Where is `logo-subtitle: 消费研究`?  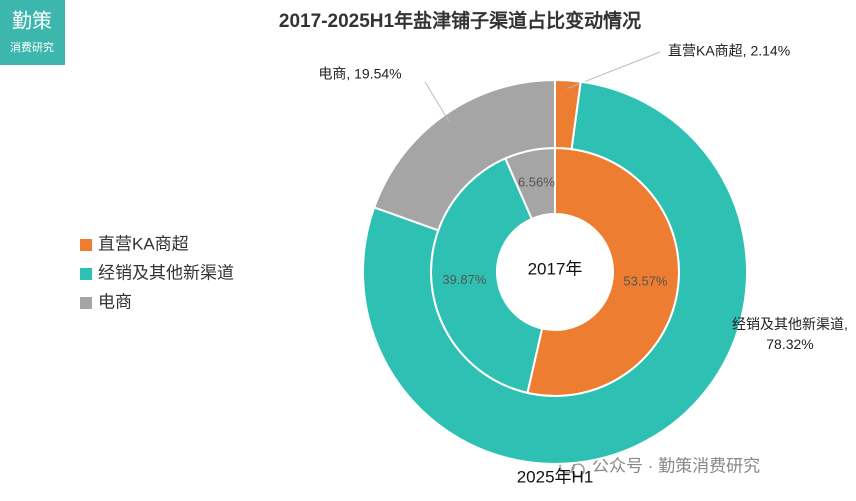
logo-subtitle: 消费研究 is located at coordinates (32, 47).